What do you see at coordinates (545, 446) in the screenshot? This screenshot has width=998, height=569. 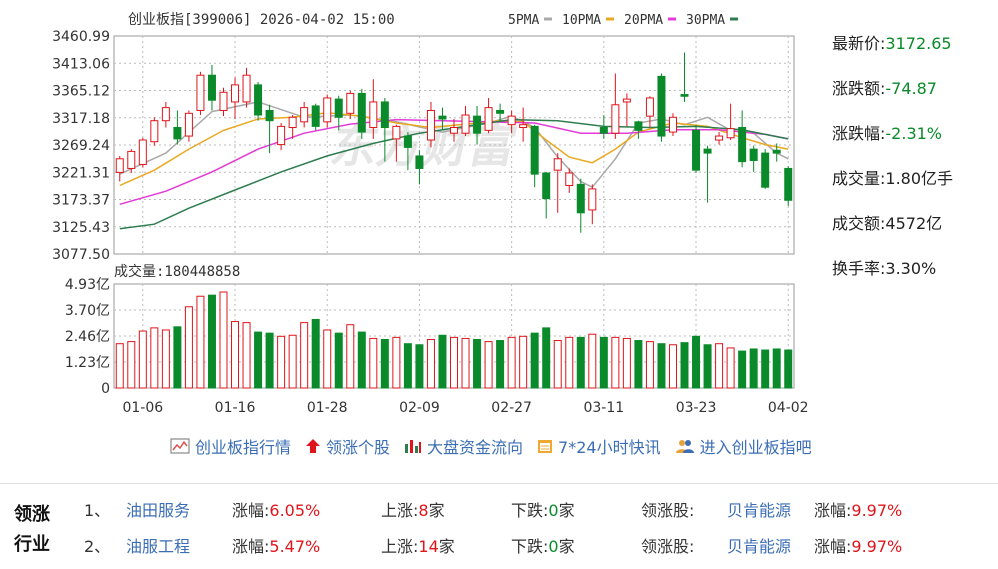 I see `calendar-icon` at bounding box center [545, 446].